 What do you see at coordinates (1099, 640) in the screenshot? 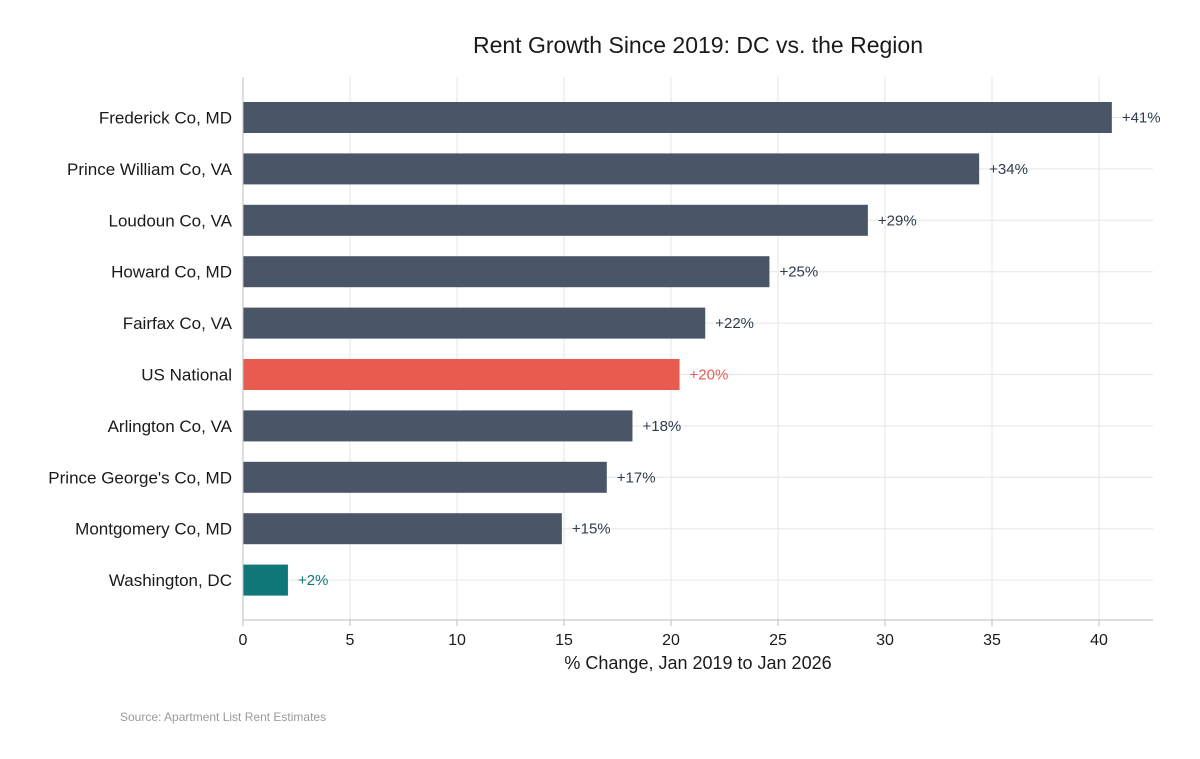
I see `x-tick-label: 40` at bounding box center [1099, 640].